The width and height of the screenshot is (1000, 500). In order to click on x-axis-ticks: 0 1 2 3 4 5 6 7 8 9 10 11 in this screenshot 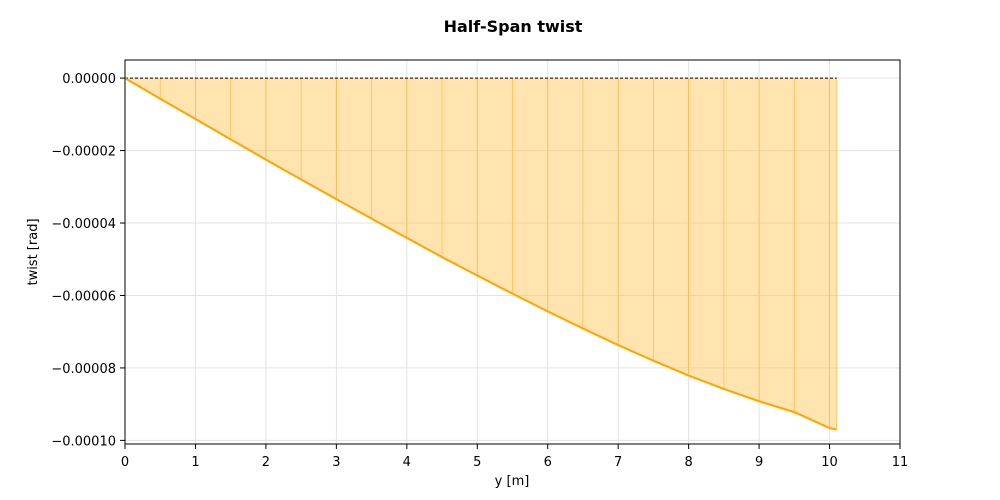, I will do `click(514, 457)`.